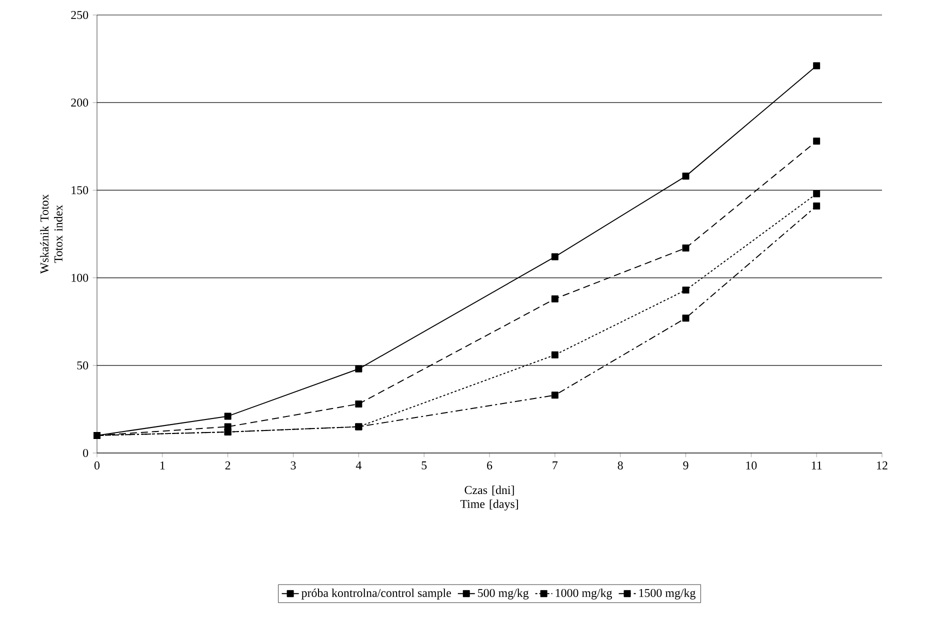 The image size is (946, 620). Describe the element at coordinates (489, 498) in the screenshot. I see `x-axis-title: Czas [dni] Time [days]` at that location.